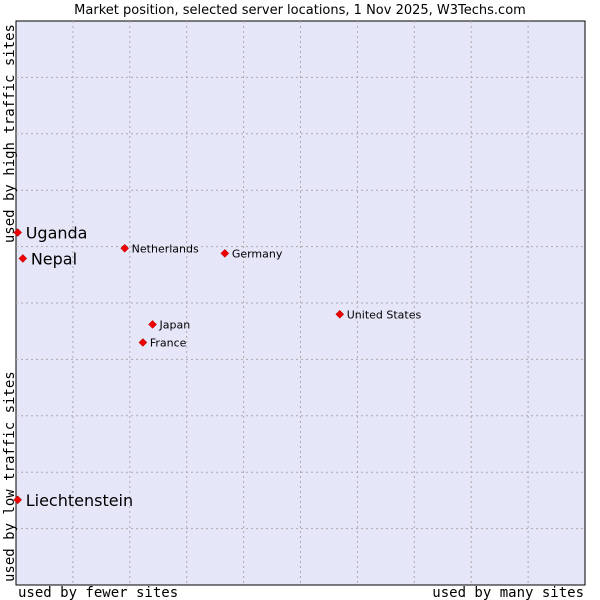 The width and height of the screenshot is (600, 600). I want to click on data-label-germany: Germany, so click(257, 253).